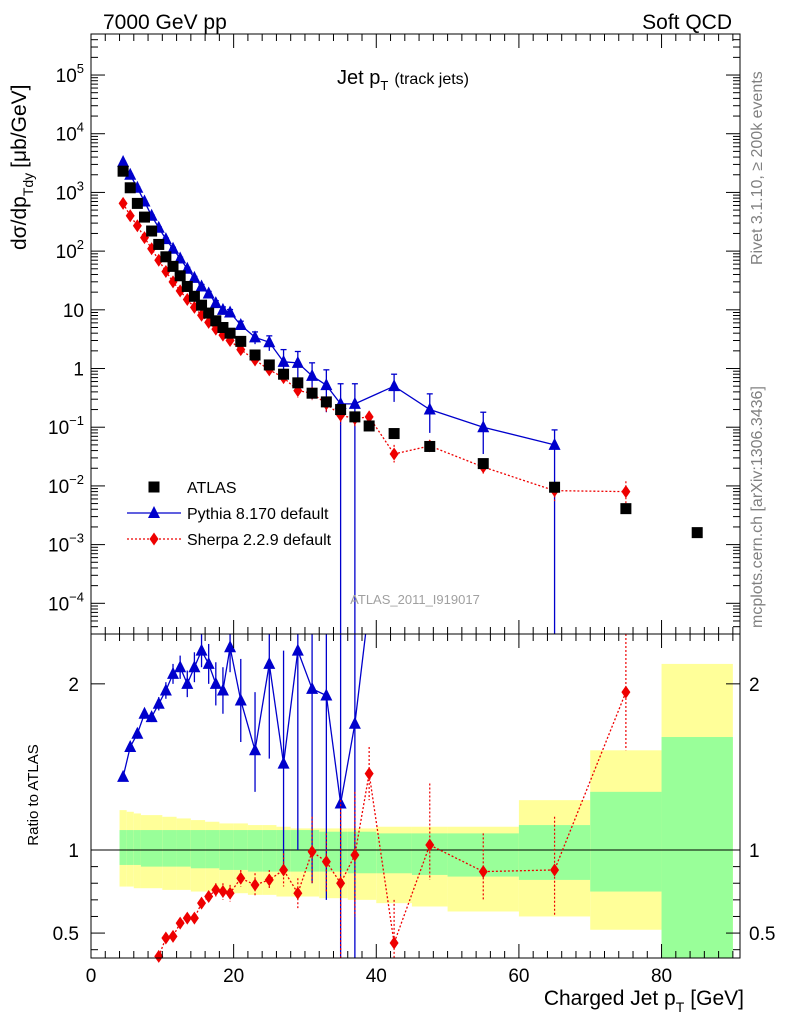 This screenshot has height=1024, width=786. I want to click on y-tick-label: 10⁴, so click(70, 133).